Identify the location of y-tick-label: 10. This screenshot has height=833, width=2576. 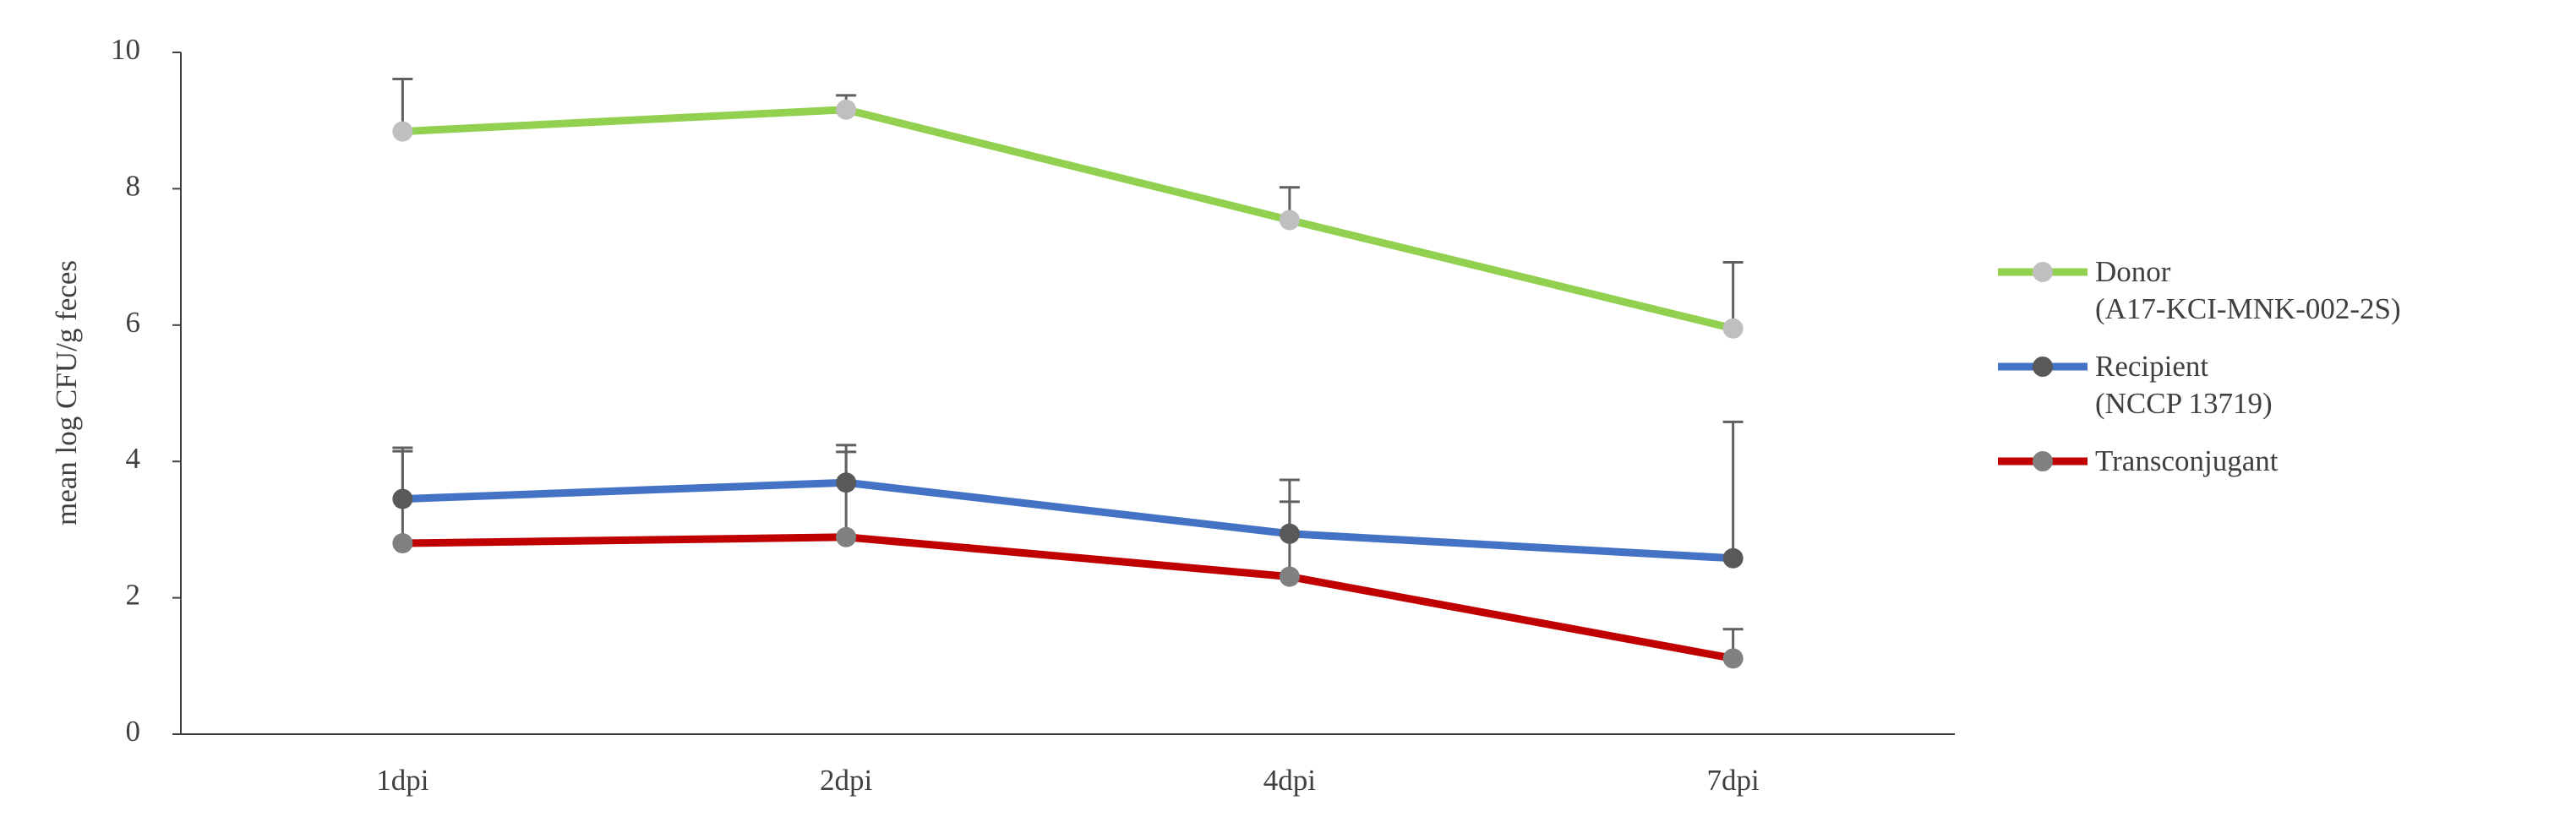
(125, 49).